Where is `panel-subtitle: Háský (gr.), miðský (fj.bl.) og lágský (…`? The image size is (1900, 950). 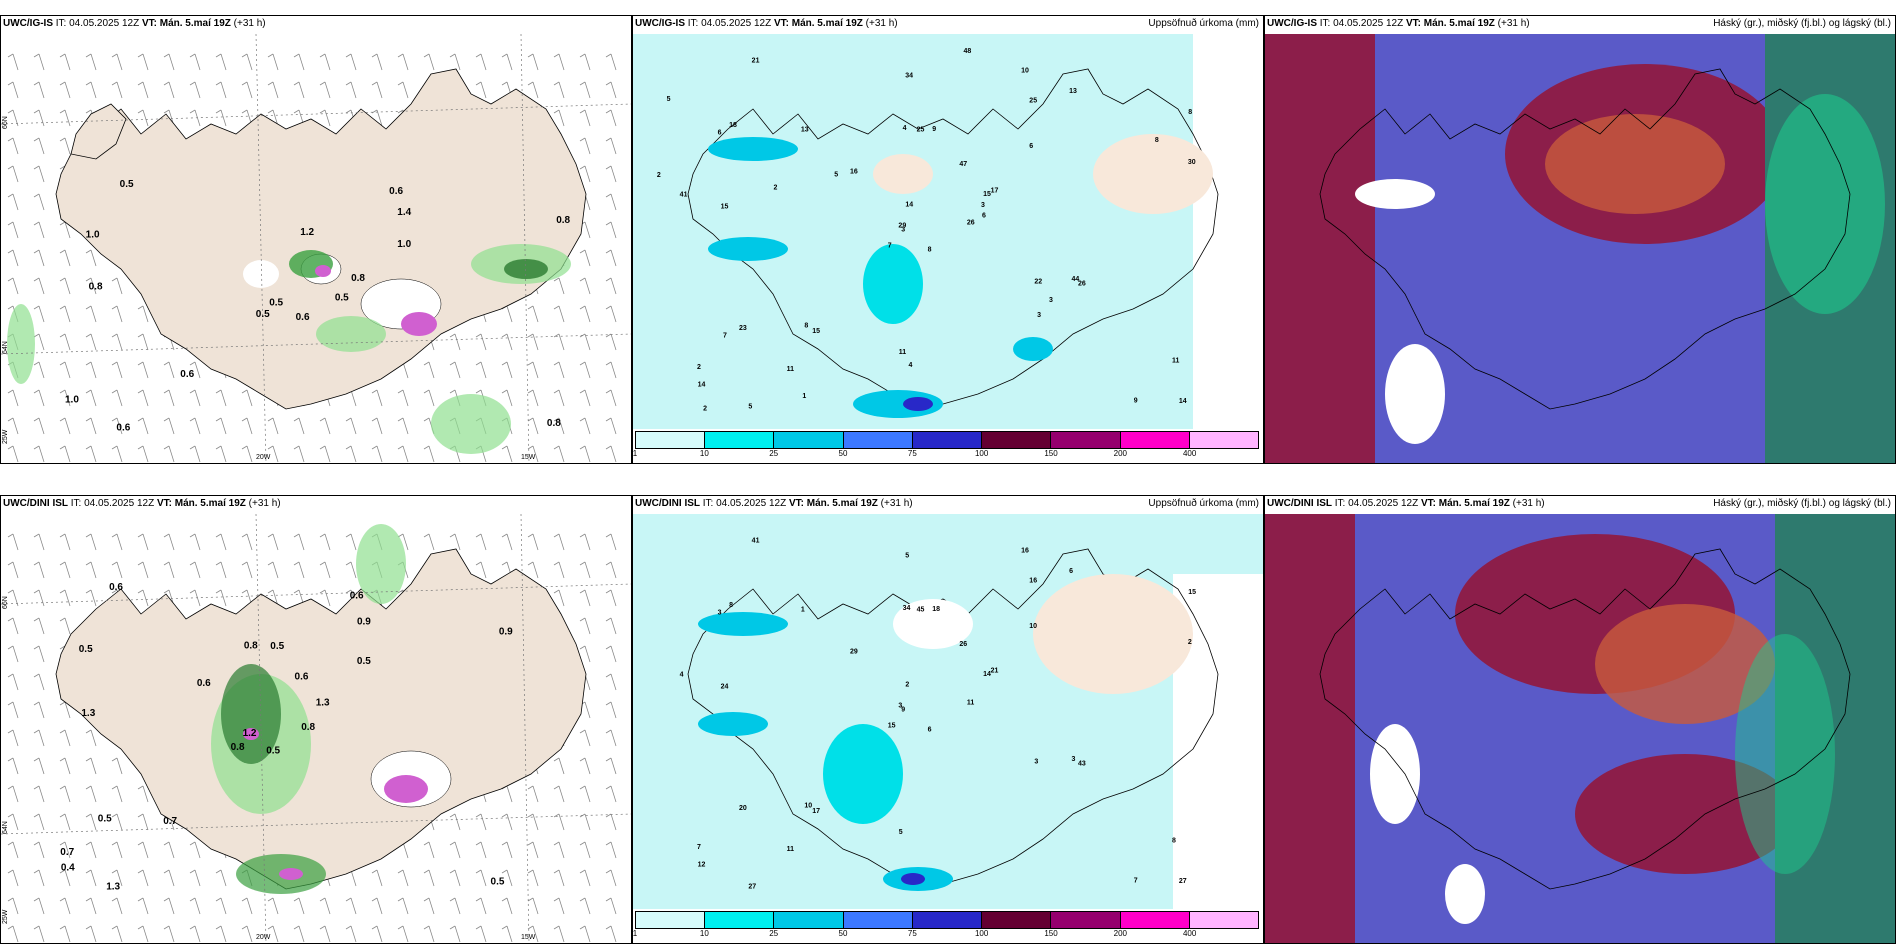
panel-subtitle: Háský (gr.), miðský (fj.bl.) og lágský (… is located at coordinates (1802, 503).